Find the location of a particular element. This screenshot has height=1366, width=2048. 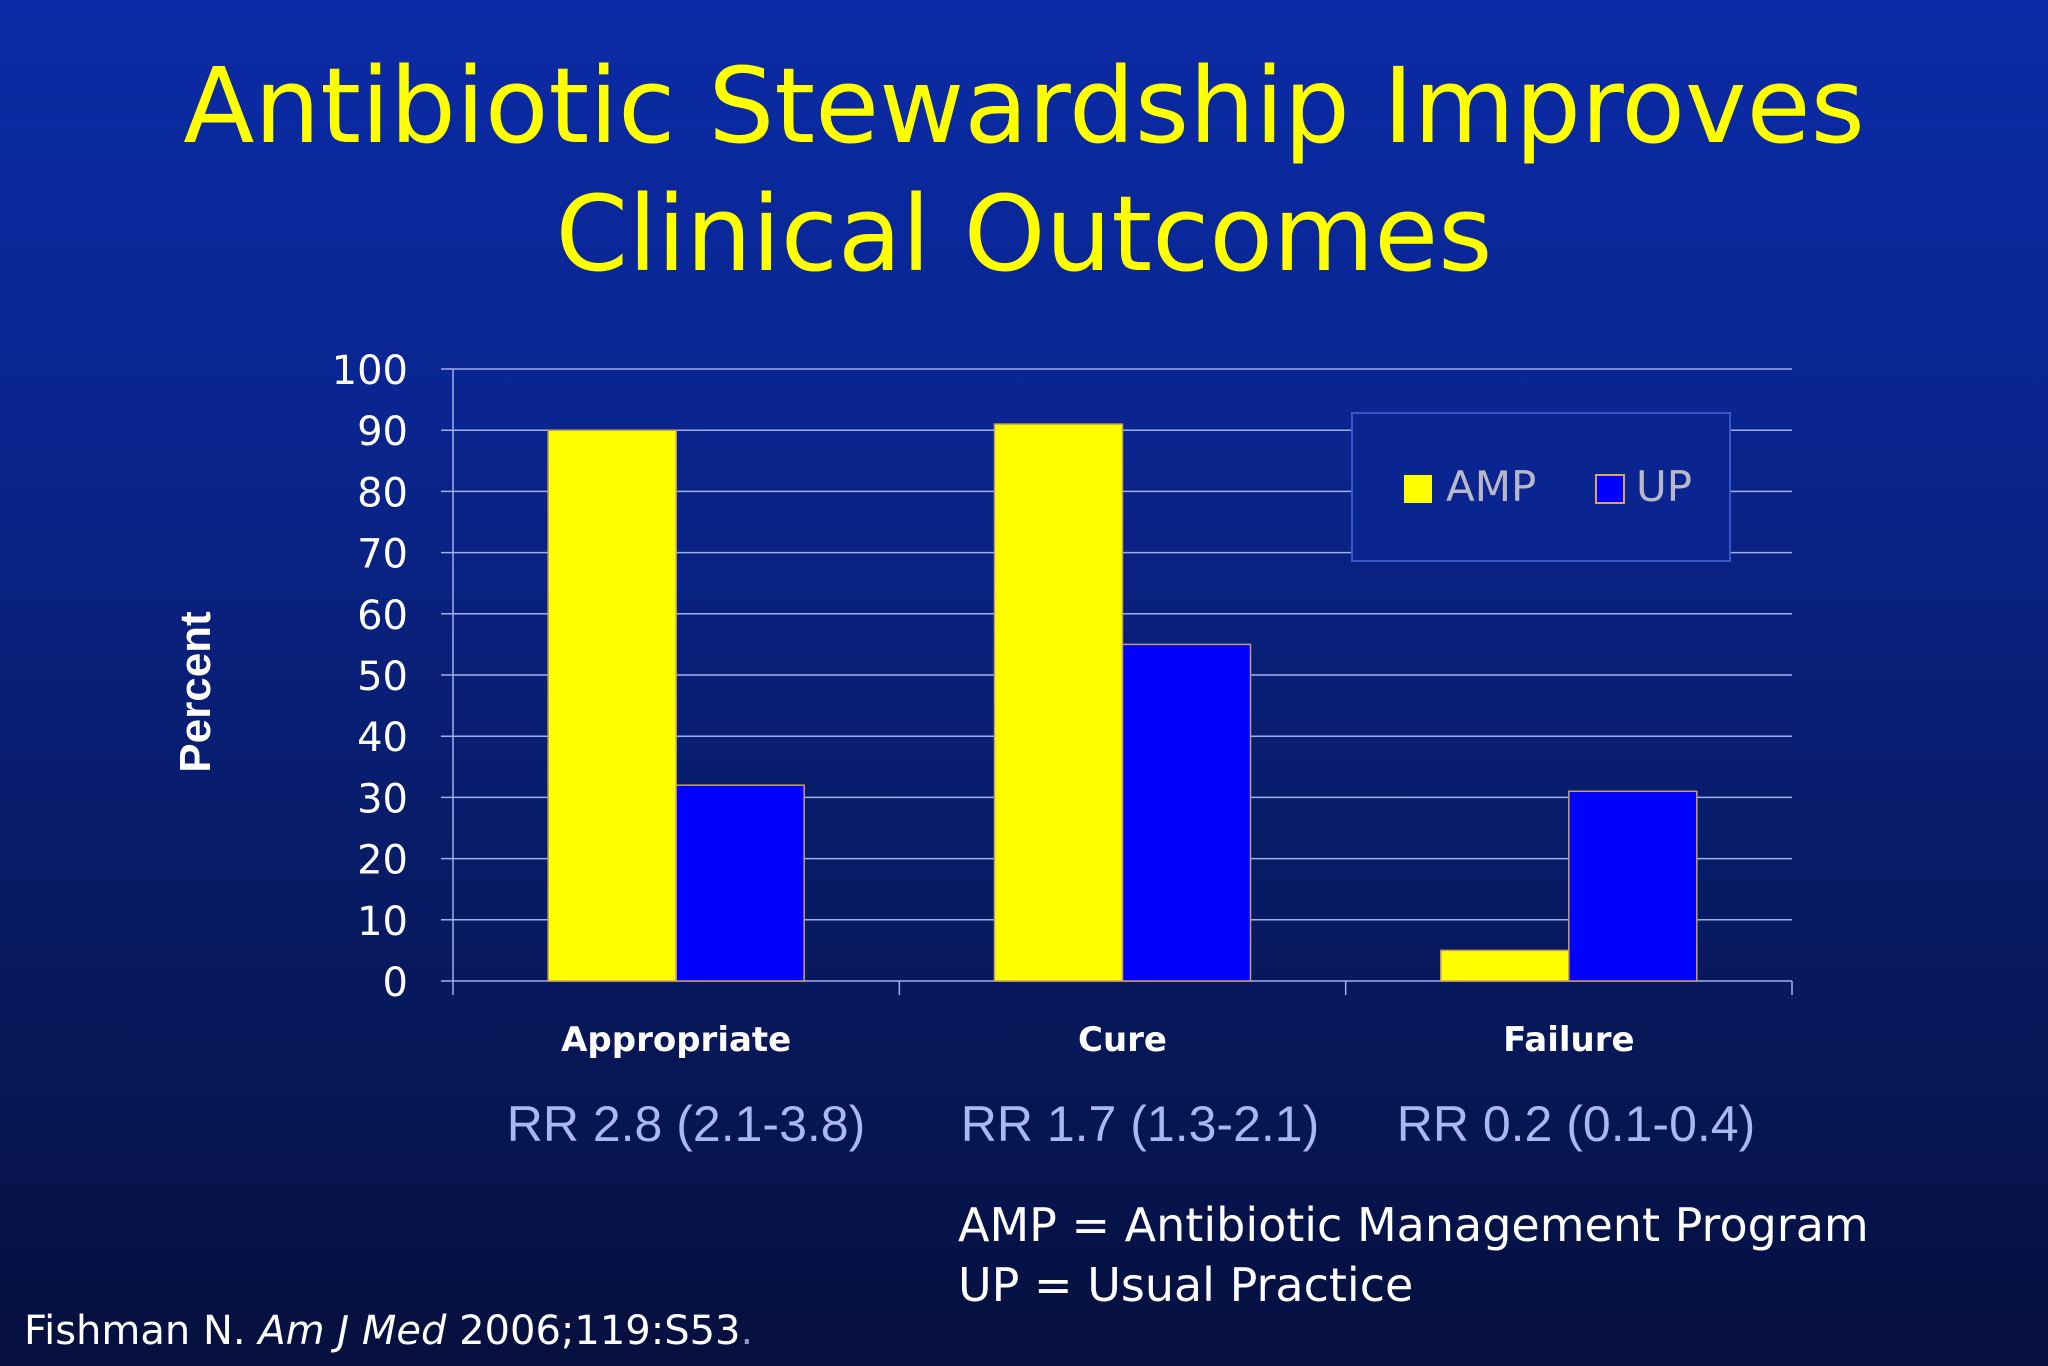

bar-amp-appropriate is located at coordinates (612, 705).